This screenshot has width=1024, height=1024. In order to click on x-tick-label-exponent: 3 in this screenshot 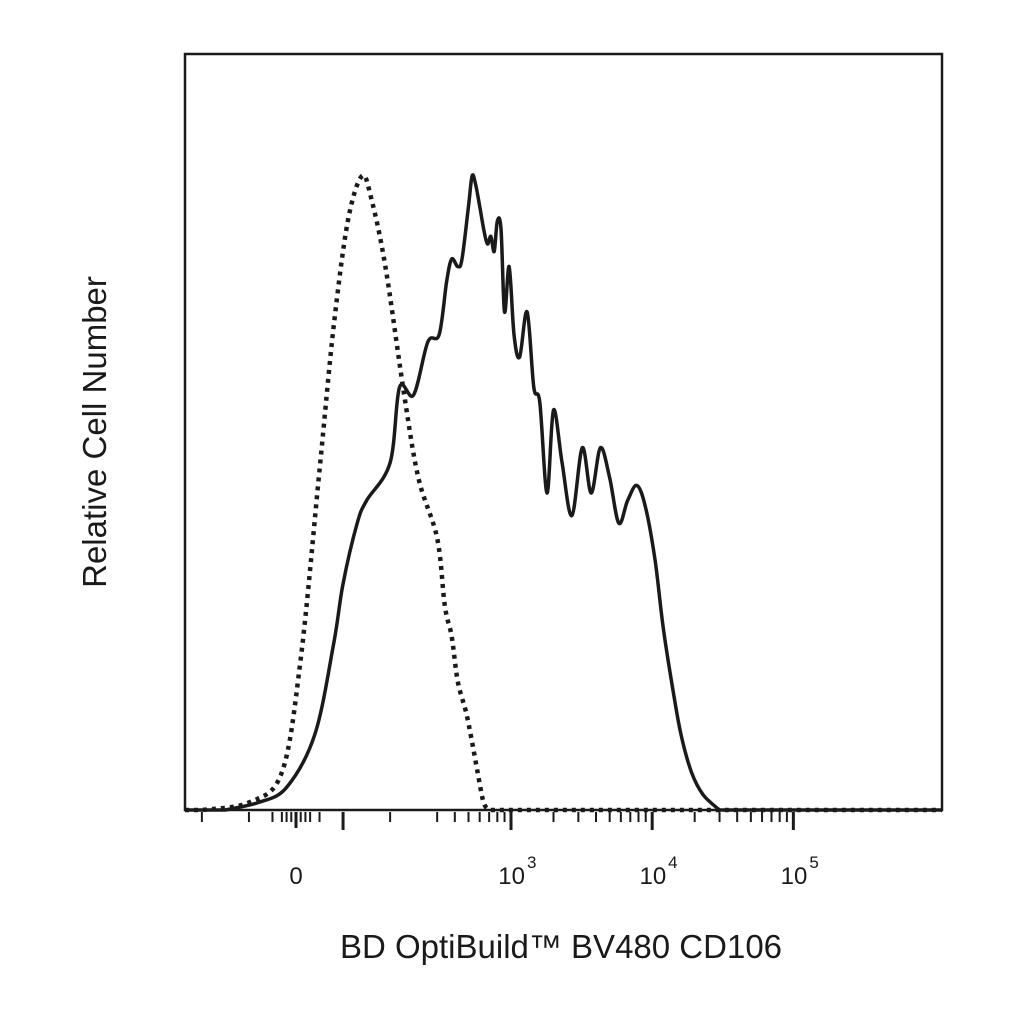, I will do `click(531, 862)`.